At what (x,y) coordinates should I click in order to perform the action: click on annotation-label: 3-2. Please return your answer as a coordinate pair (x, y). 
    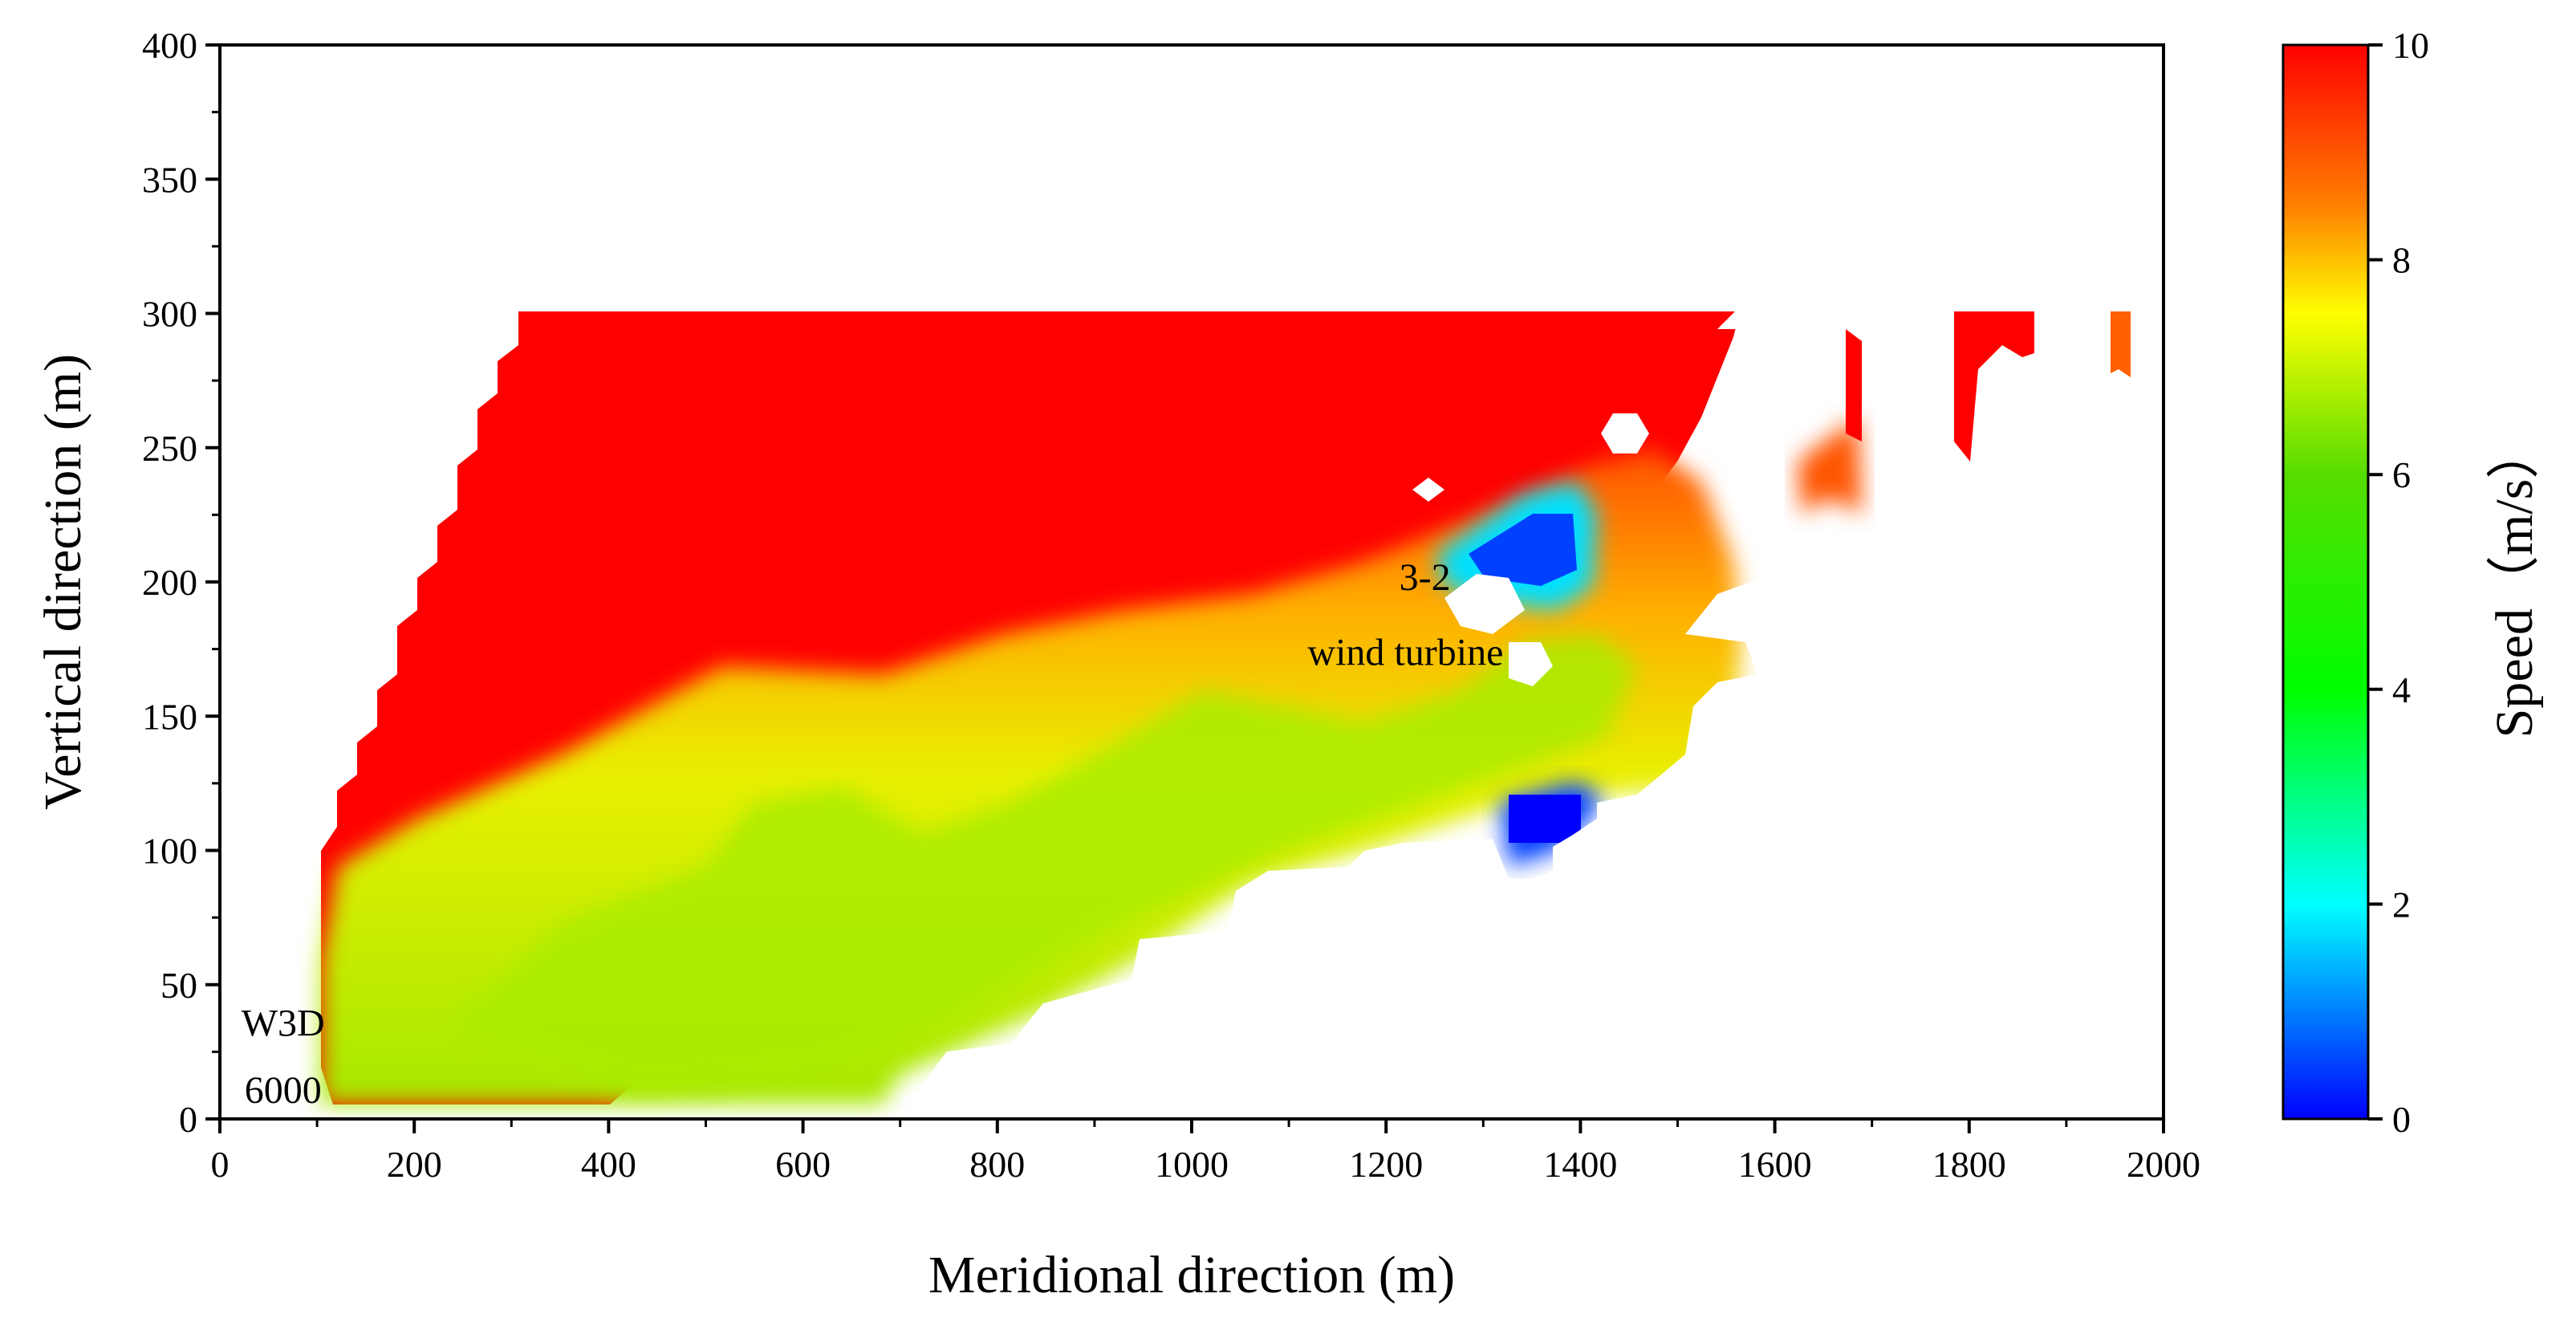
    Looking at the image, I should click on (1425, 577).